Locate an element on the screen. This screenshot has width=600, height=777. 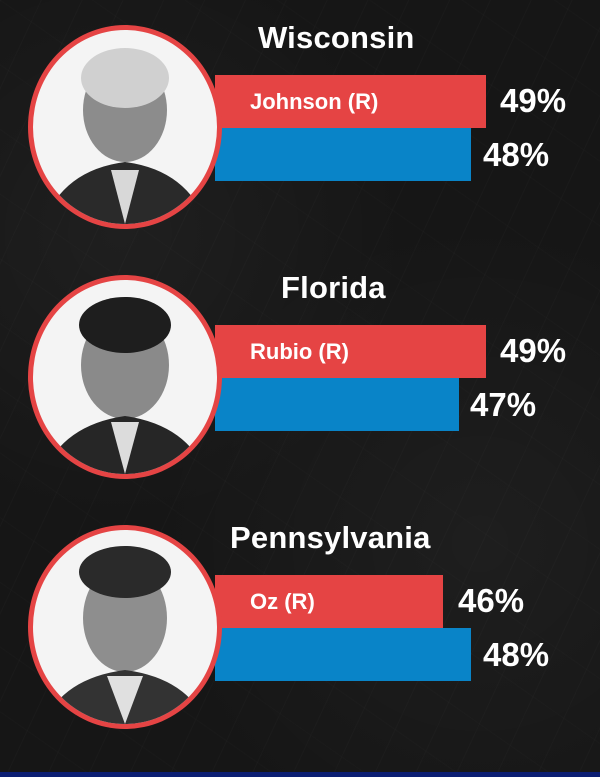
state-title: Wisconsin is located at coordinates (336, 37).